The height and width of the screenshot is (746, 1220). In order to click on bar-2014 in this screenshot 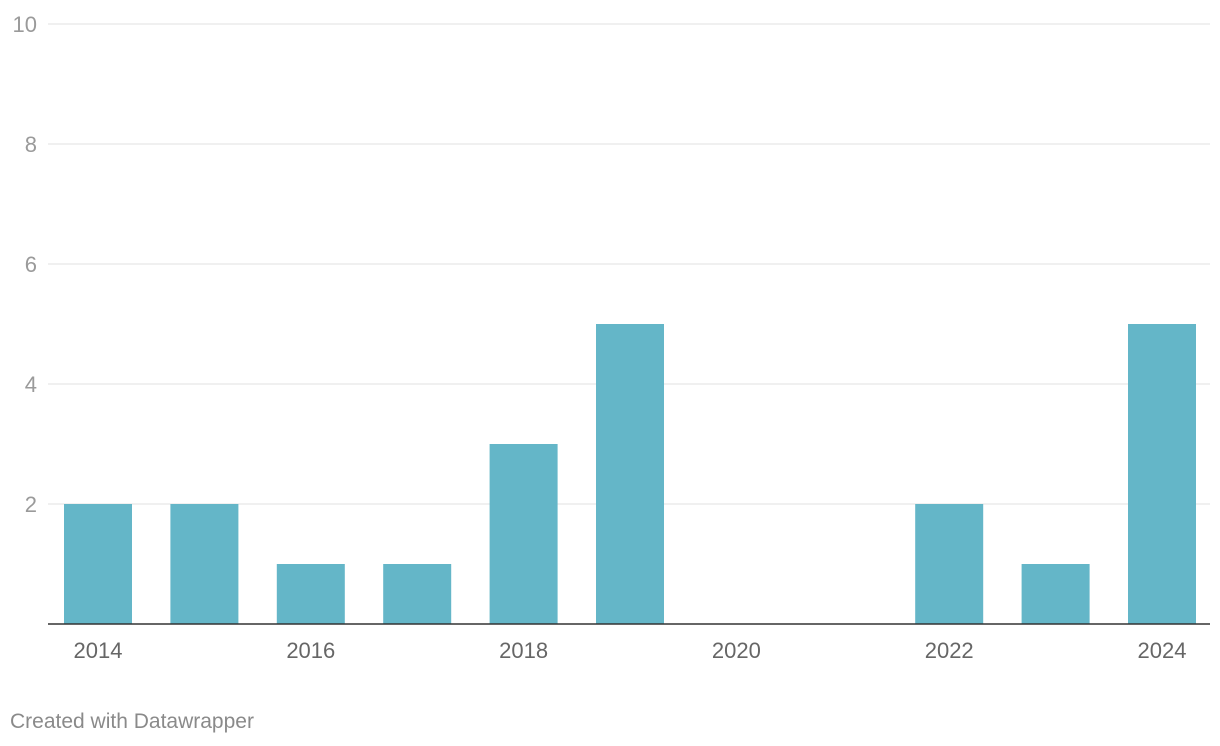, I will do `click(98, 564)`.